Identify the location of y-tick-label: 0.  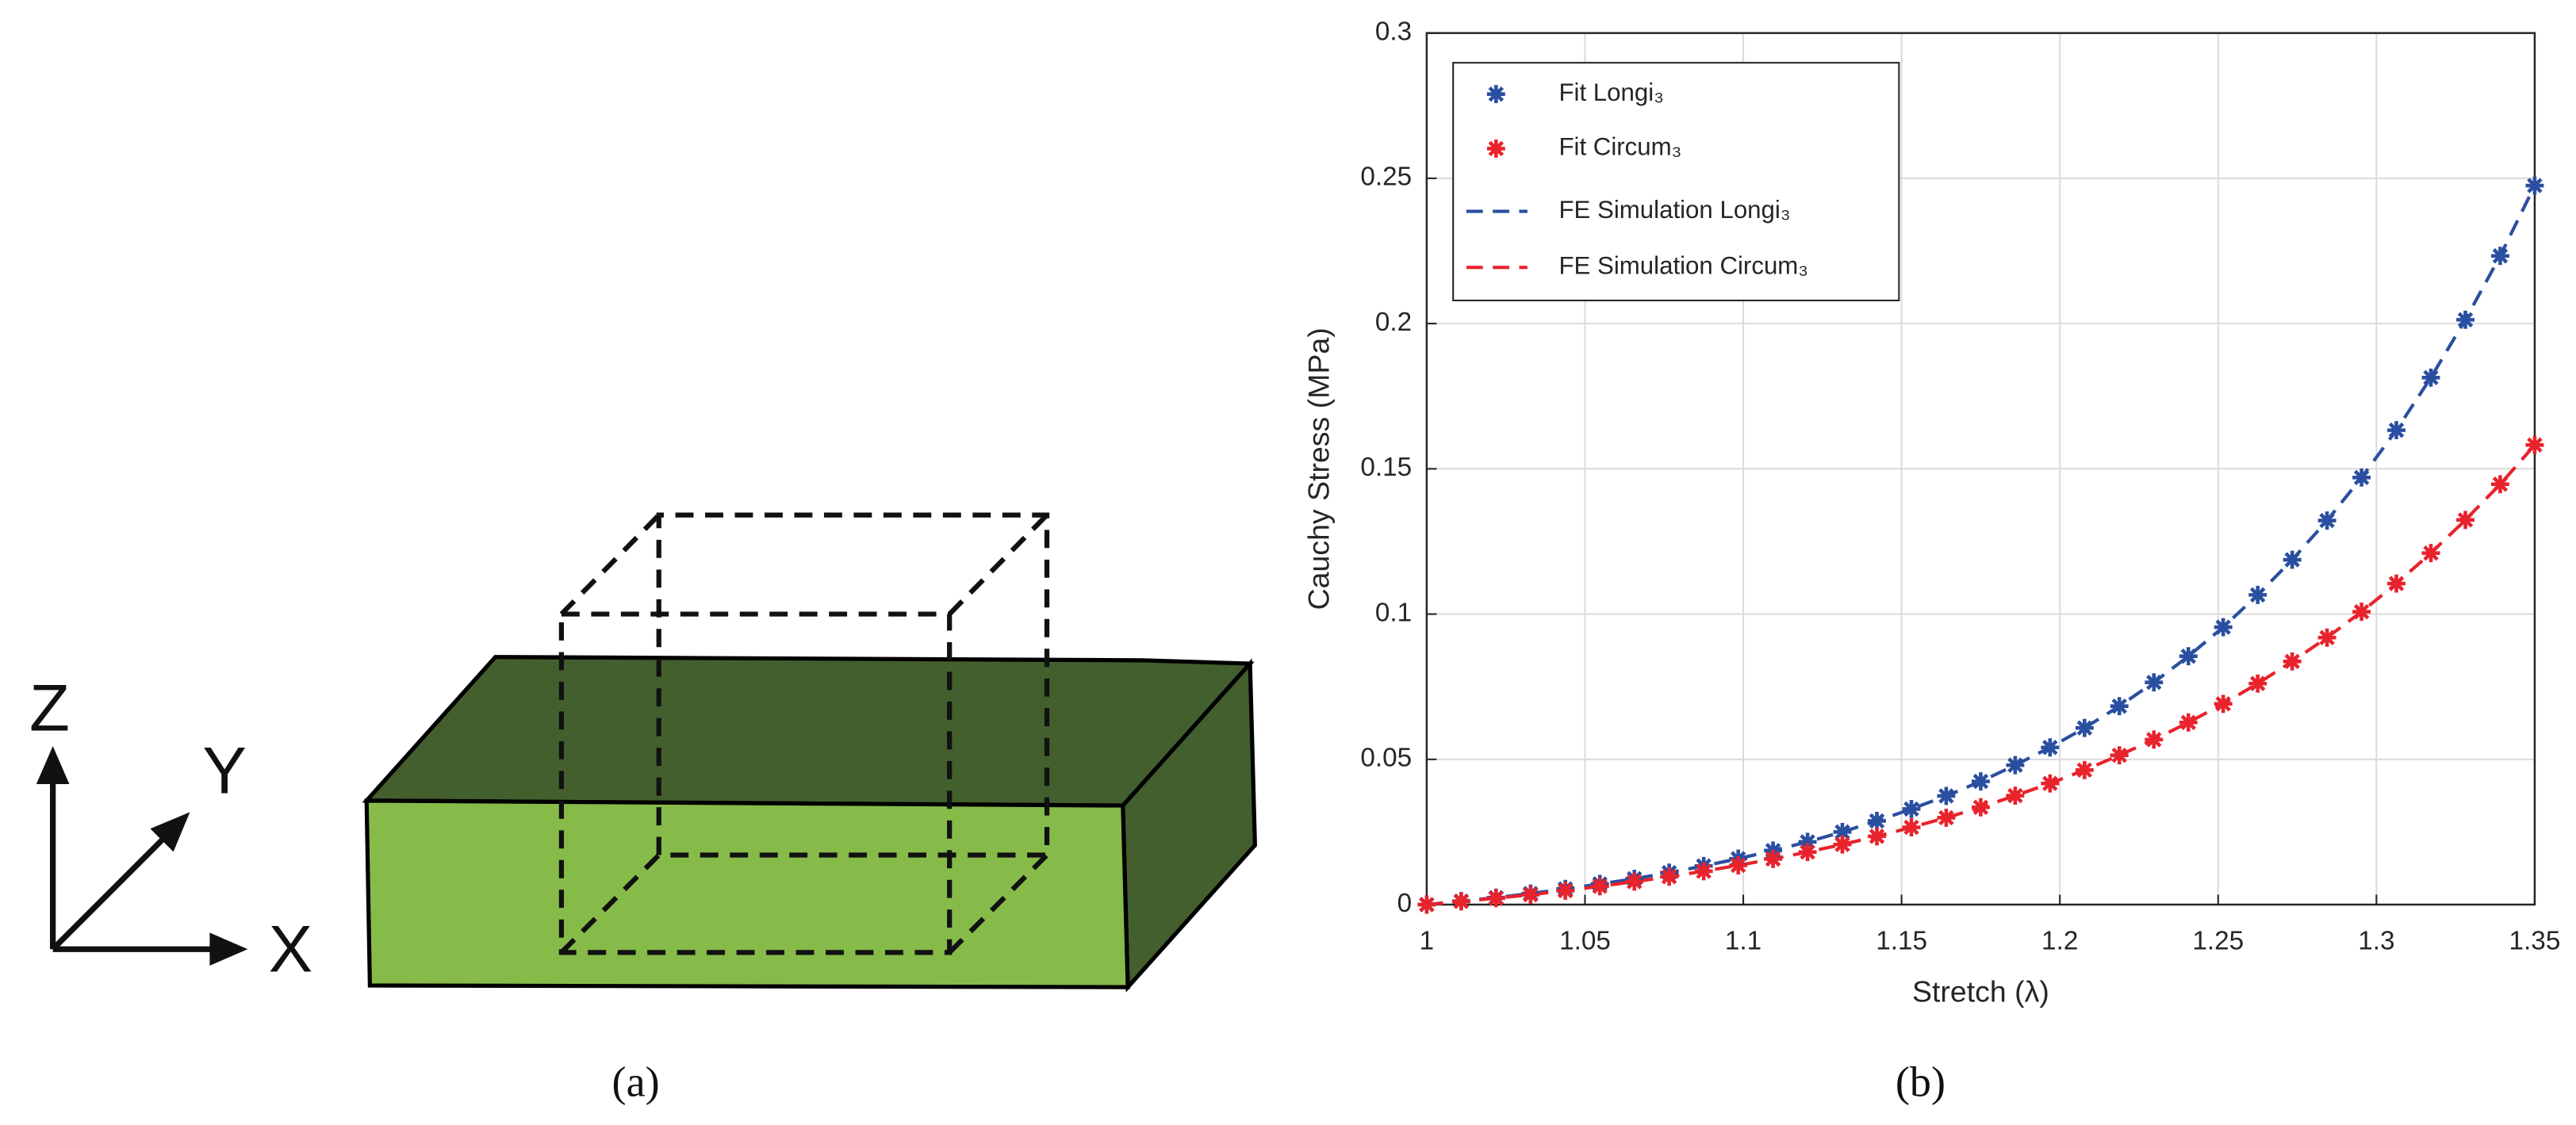
(1405, 904).